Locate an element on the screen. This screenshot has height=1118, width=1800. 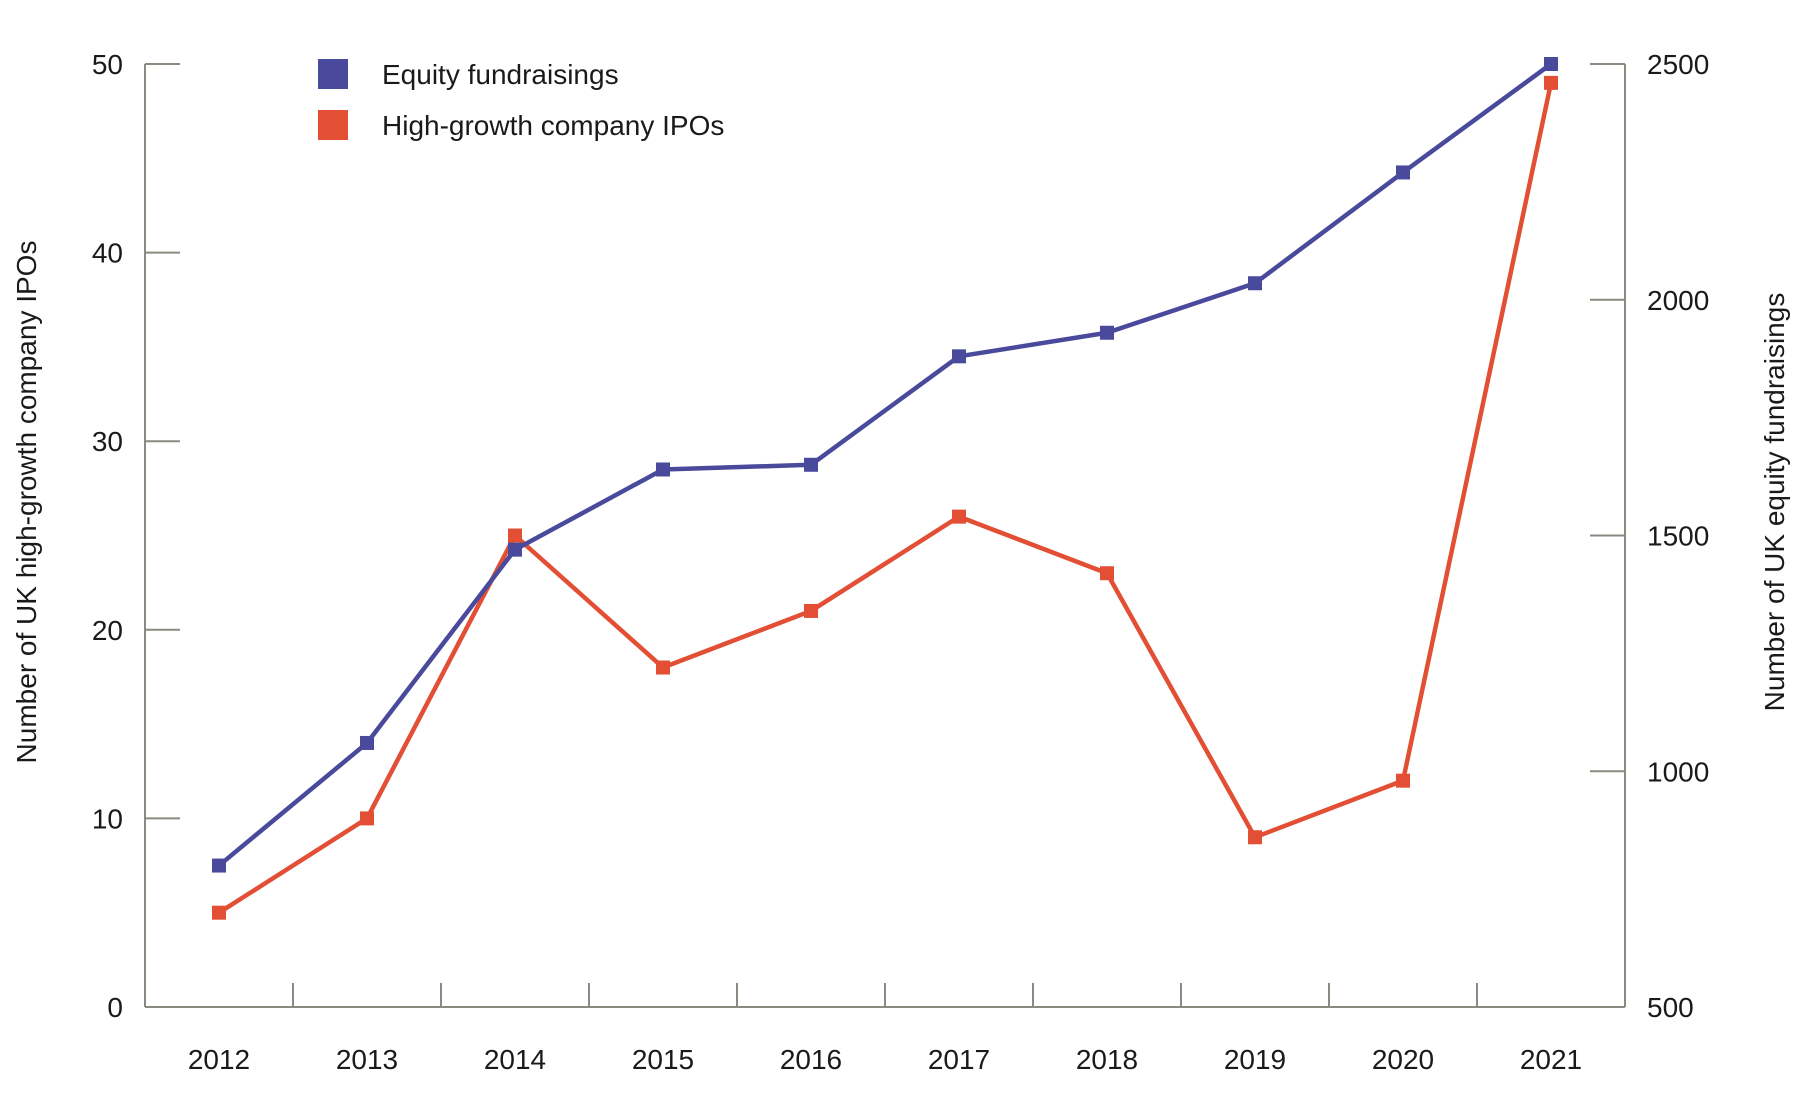
y-right-tick-label-500: 500 is located at coordinates (1670, 1007).